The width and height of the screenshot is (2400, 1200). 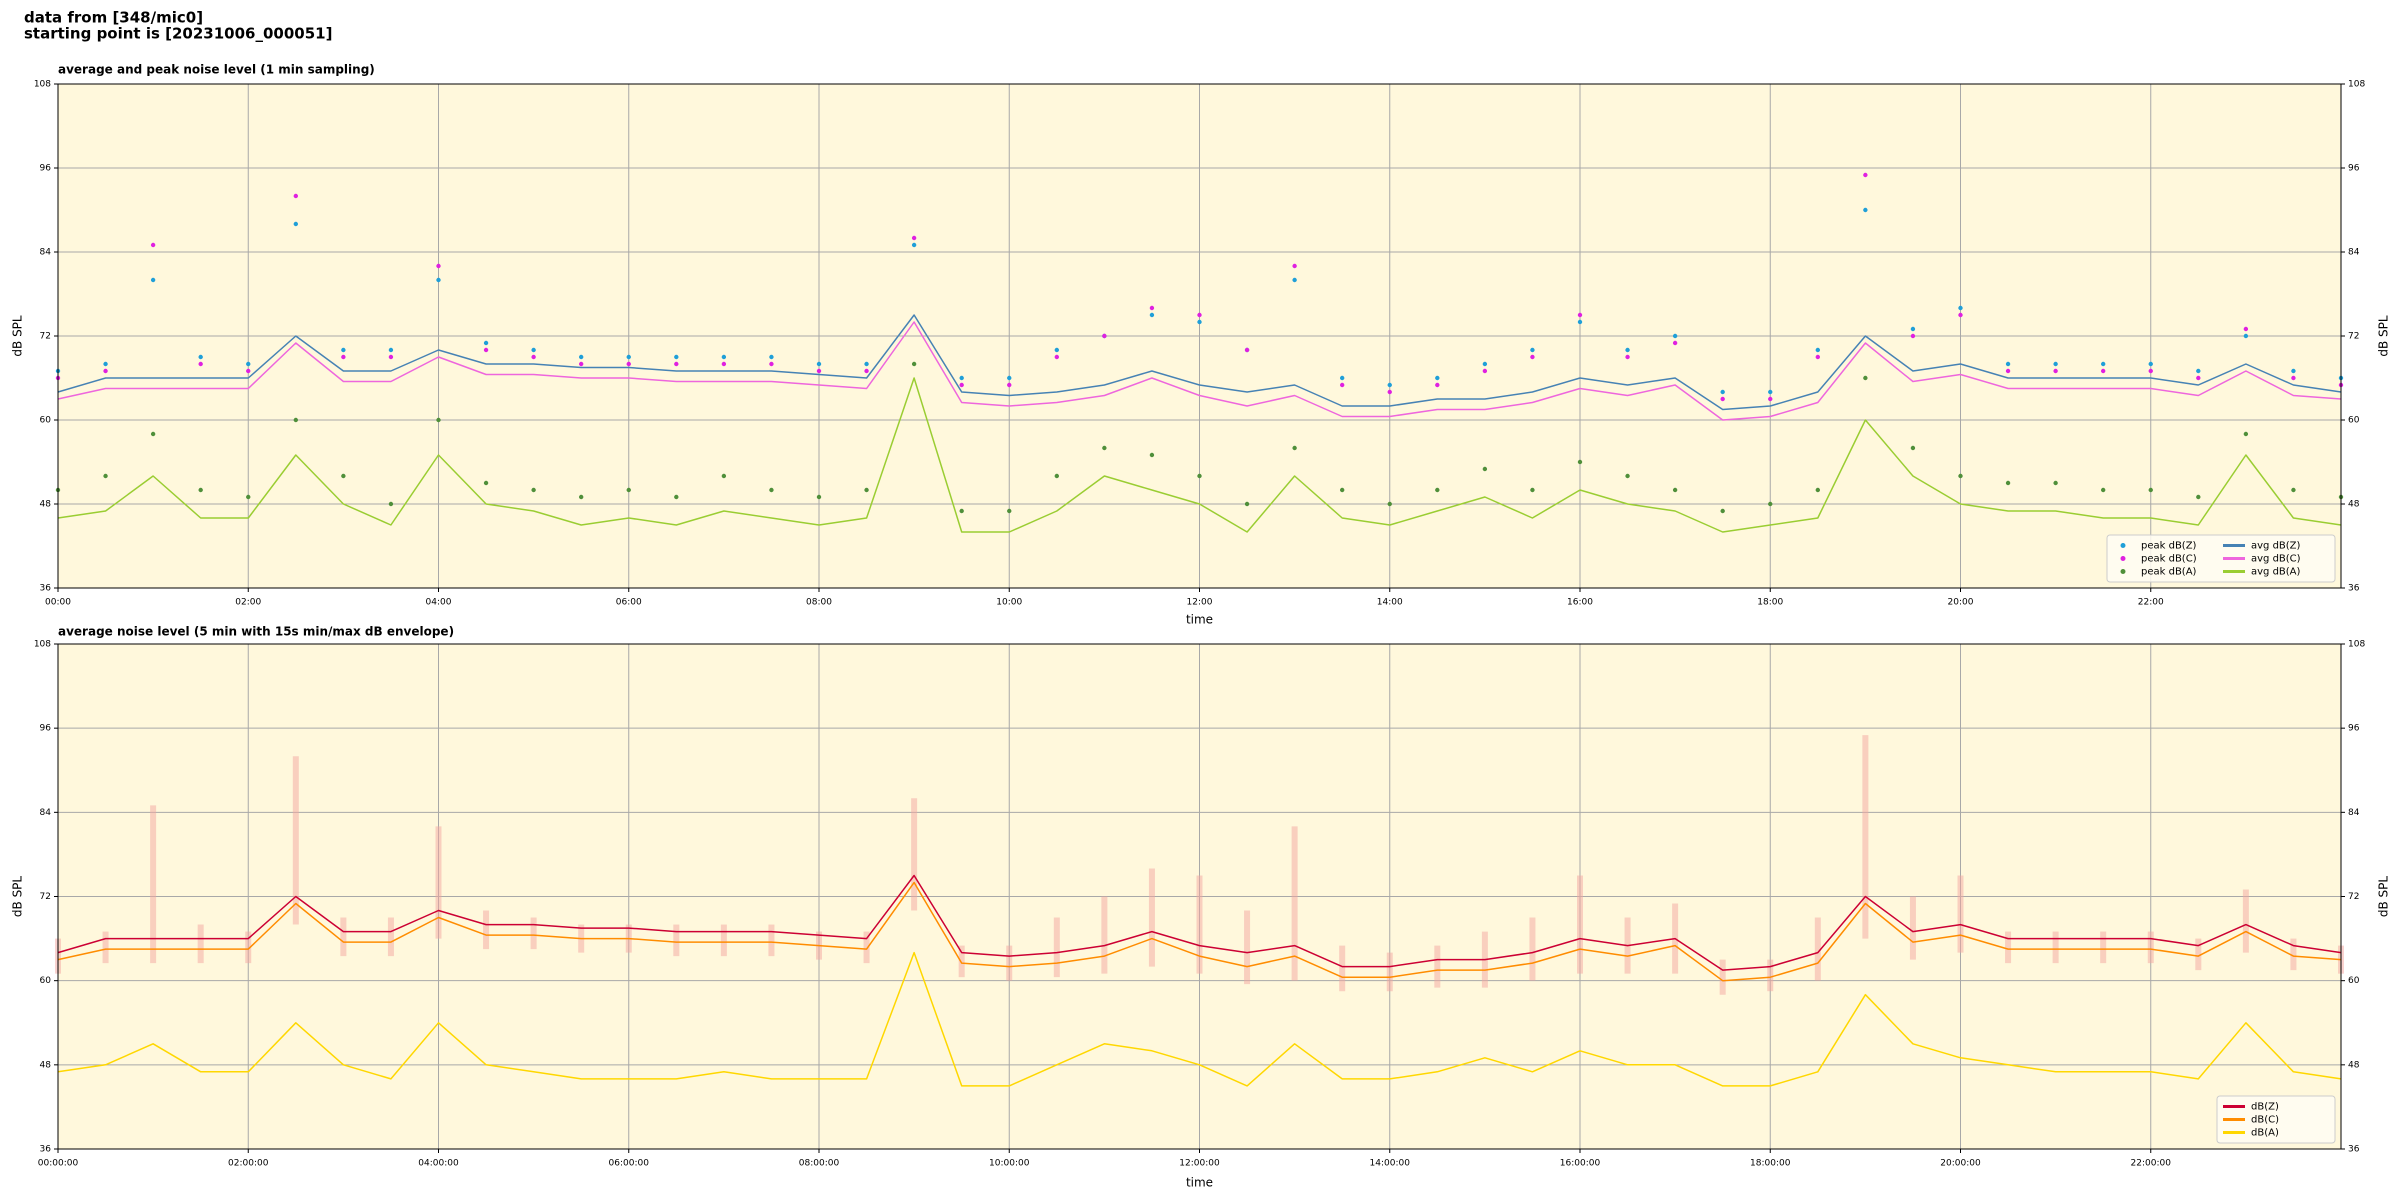 What do you see at coordinates (1199, 1183) in the screenshot?
I see `x-axis-label: time` at bounding box center [1199, 1183].